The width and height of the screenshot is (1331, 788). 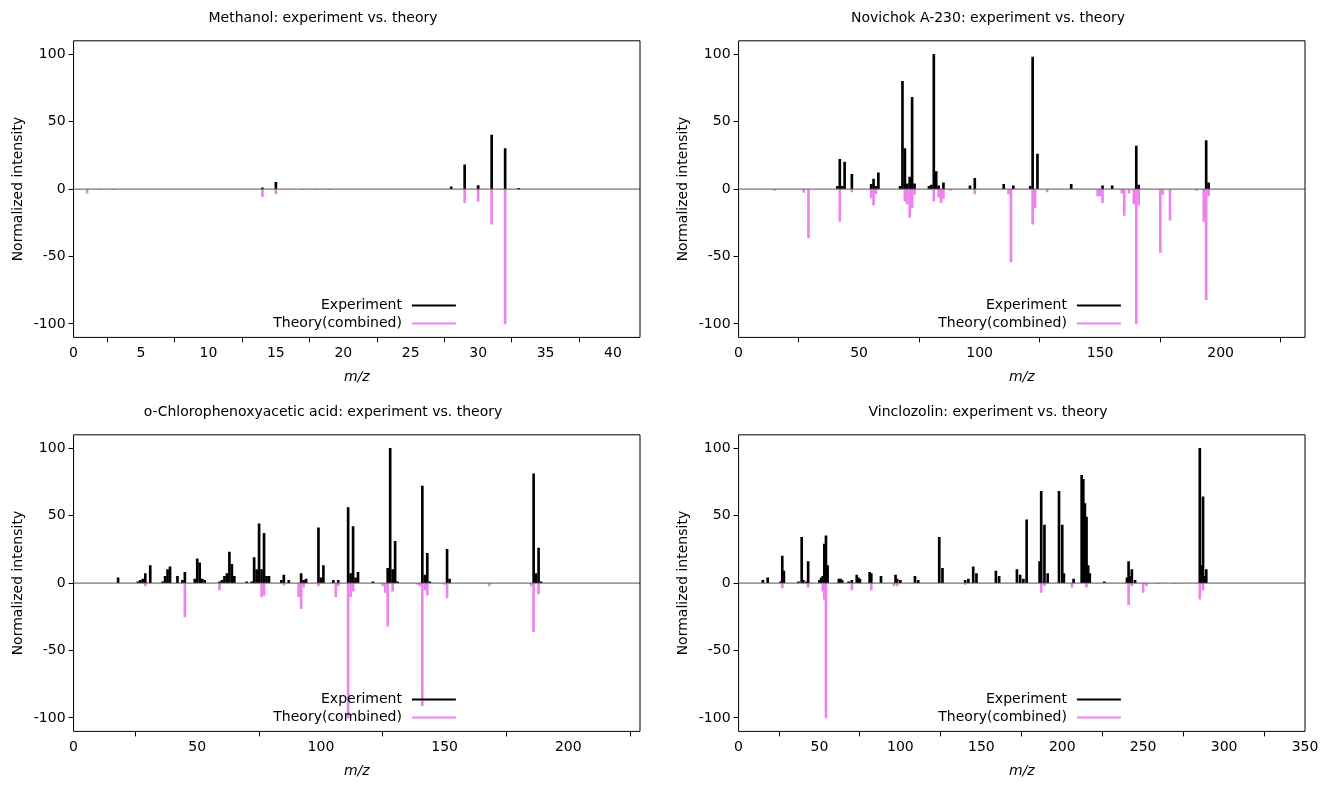 What do you see at coordinates (323, 17) in the screenshot?
I see `chart-title: Methanol: experiment vs. theory` at bounding box center [323, 17].